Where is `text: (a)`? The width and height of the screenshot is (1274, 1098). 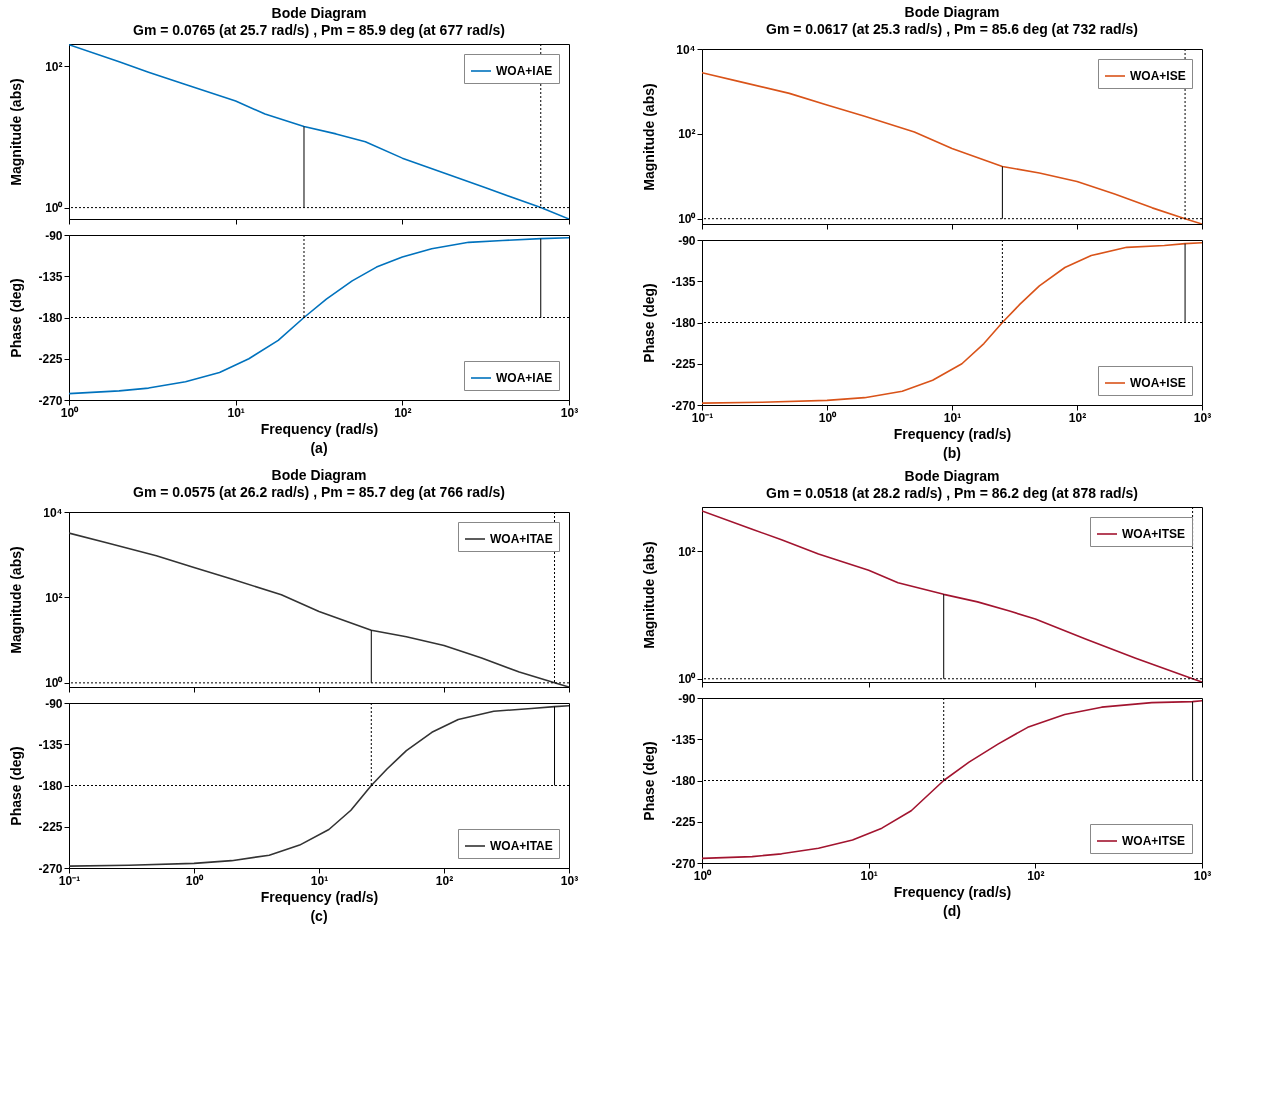
text: (a) is located at coordinates (319, 448).